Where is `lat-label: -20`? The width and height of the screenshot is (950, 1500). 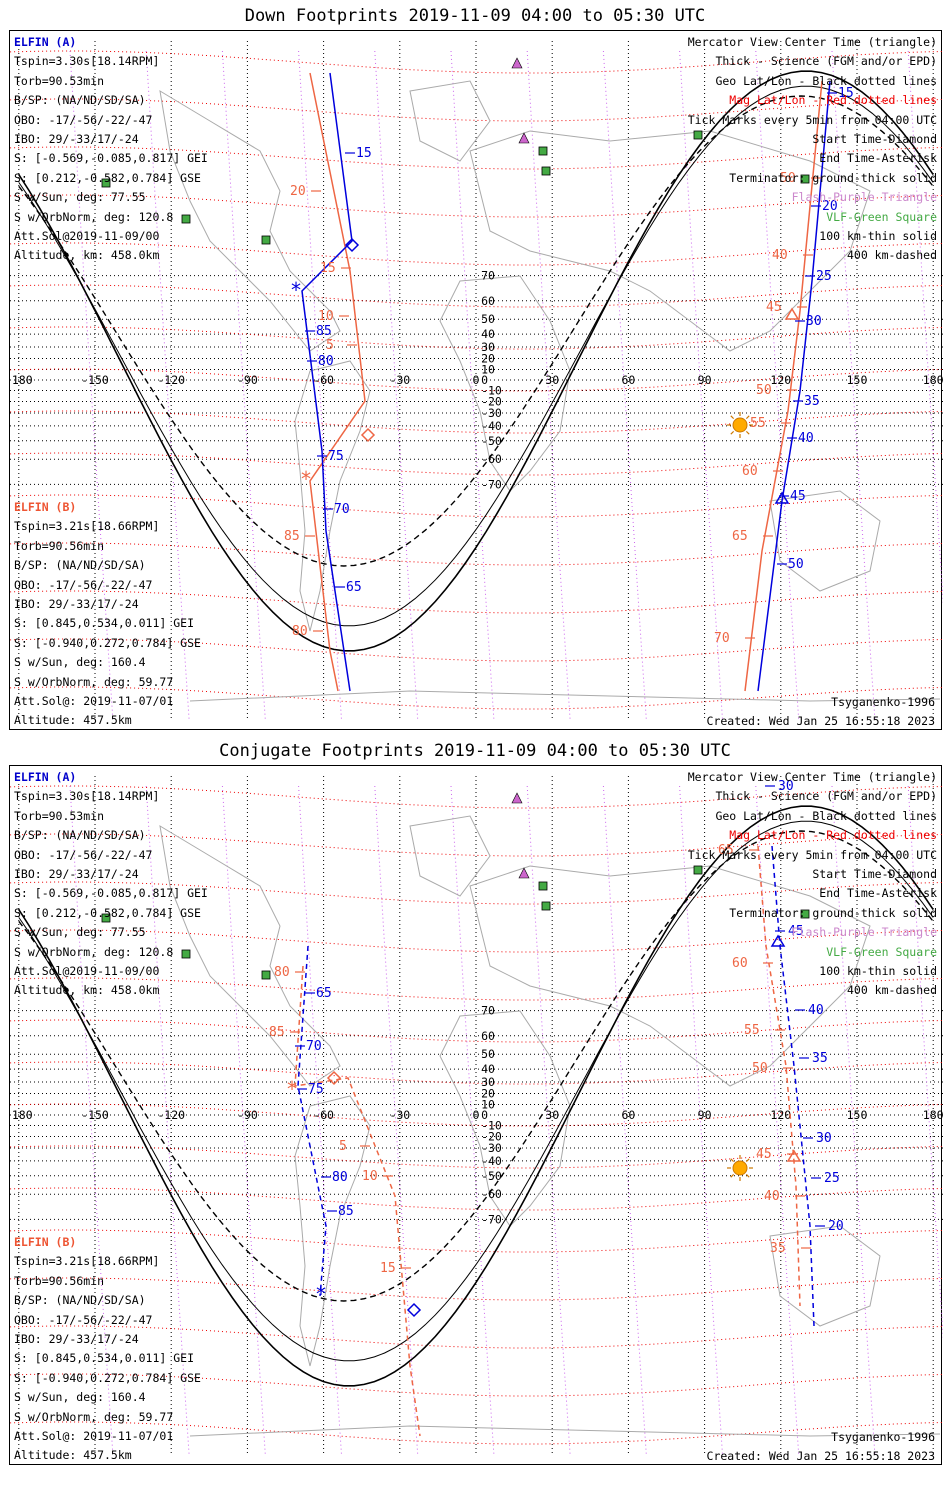 lat-label: -20 is located at coordinates (491, 1136).